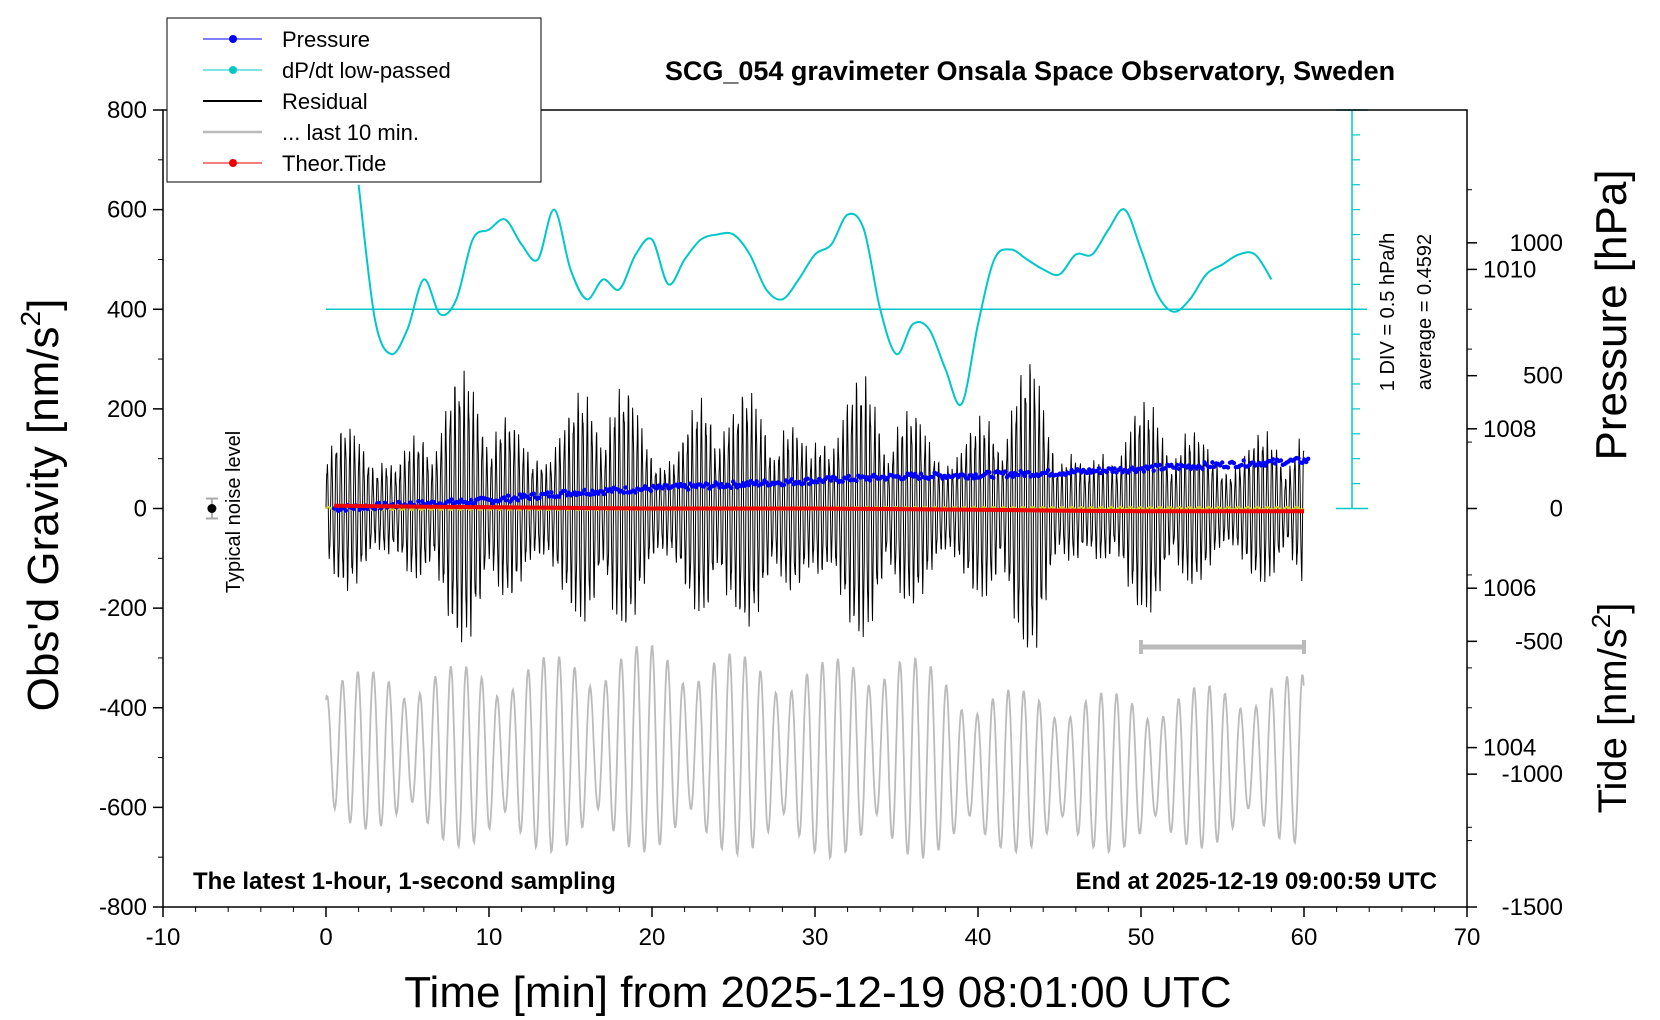 This screenshot has height=1020, width=1660. I want to click on legend-label: dP/dt low-passed, so click(366, 70).